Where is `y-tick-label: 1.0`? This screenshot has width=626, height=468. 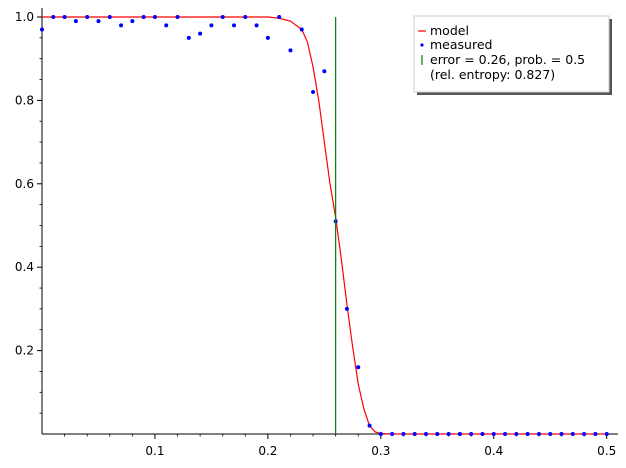
y-tick-label: 1.0 is located at coordinates (24, 17).